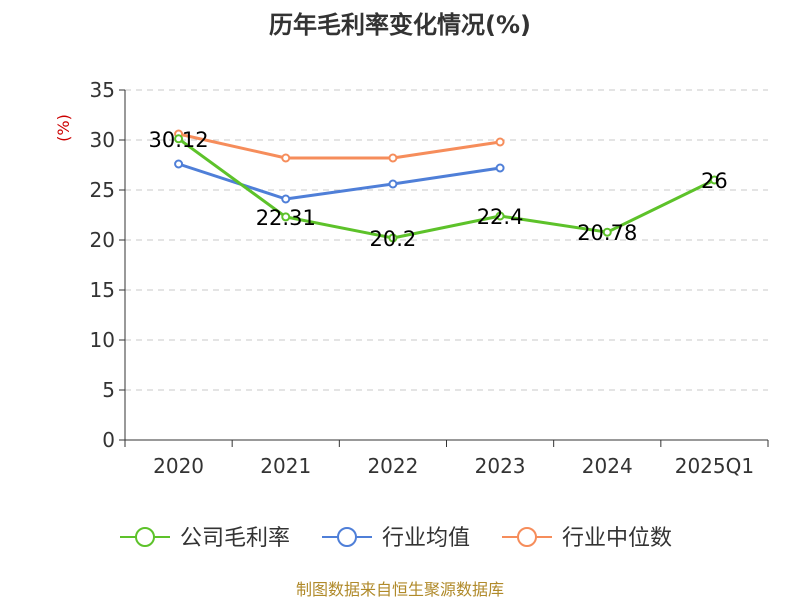  I want to click on chart-title: 历年毛利率变化情况(%), so click(400, 25).